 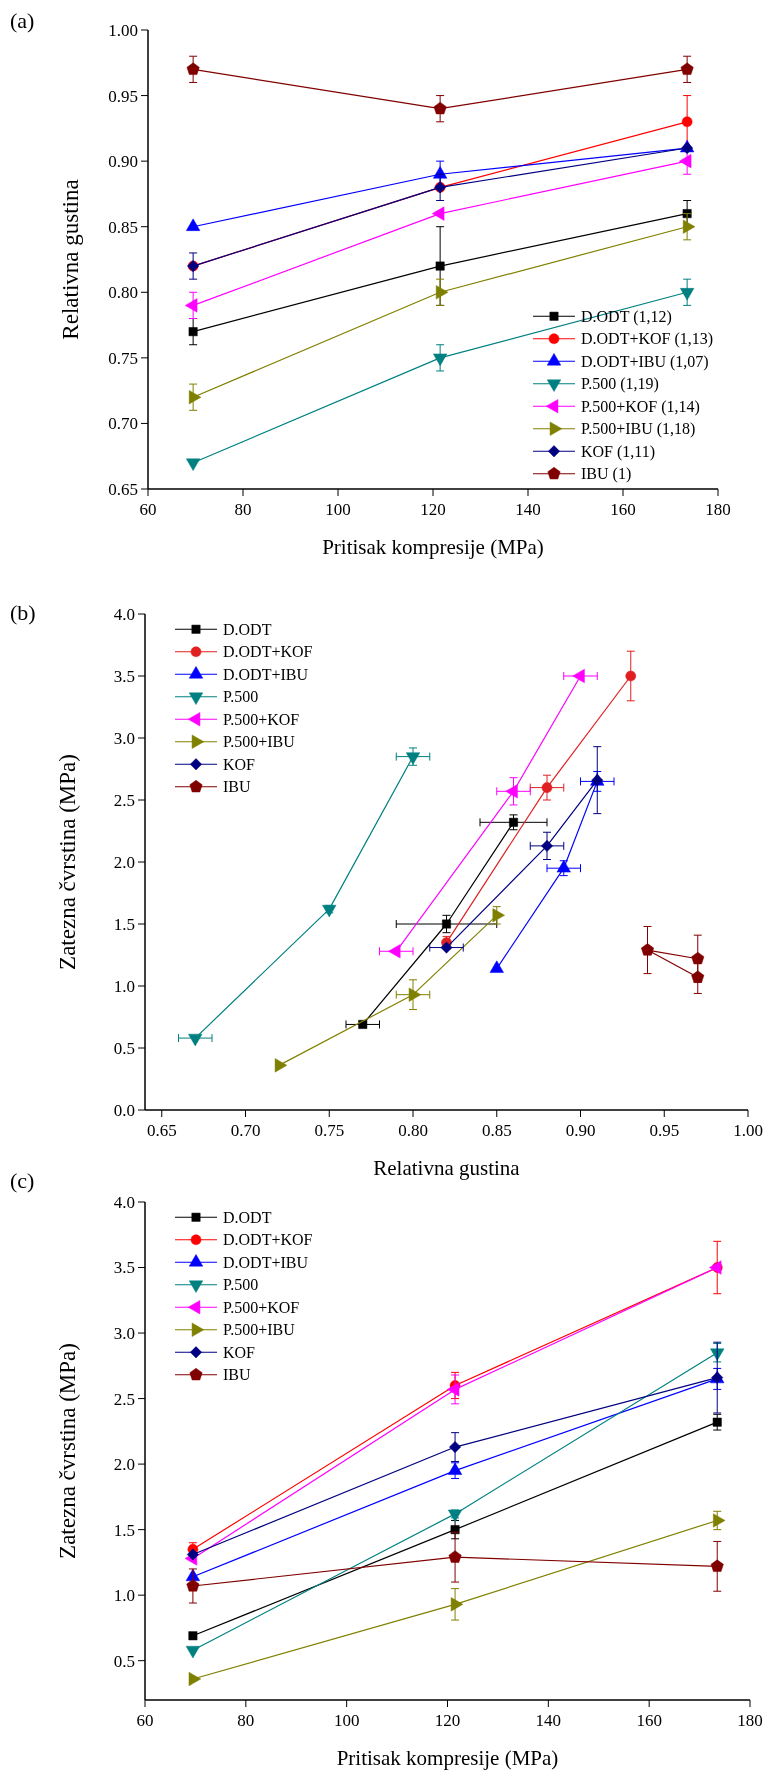 I want to click on text: (c), so click(x=22, y=1180).